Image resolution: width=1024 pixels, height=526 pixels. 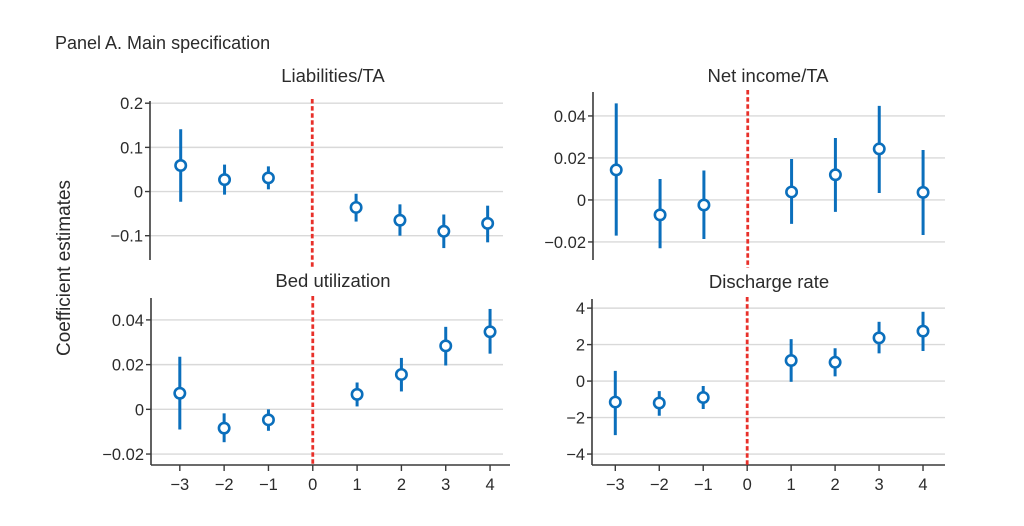 What do you see at coordinates (333, 75) in the screenshot?
I see `subplot-title: Liabilities/TA` at bounding box center [333, 75].